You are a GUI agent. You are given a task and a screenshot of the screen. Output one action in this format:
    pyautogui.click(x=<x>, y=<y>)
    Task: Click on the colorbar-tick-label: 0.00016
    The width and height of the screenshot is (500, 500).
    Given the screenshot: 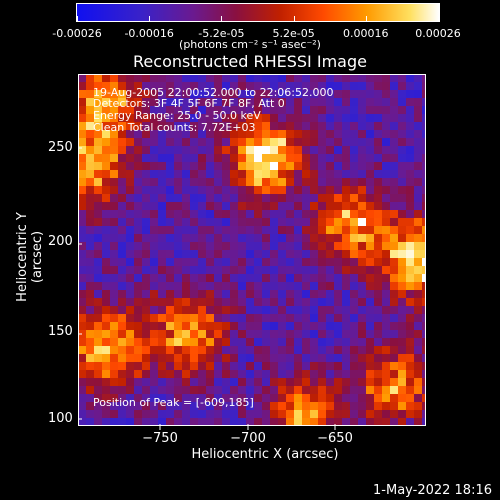 What is the action you would take?
    pyautogui.click(x=366, y=33)
    